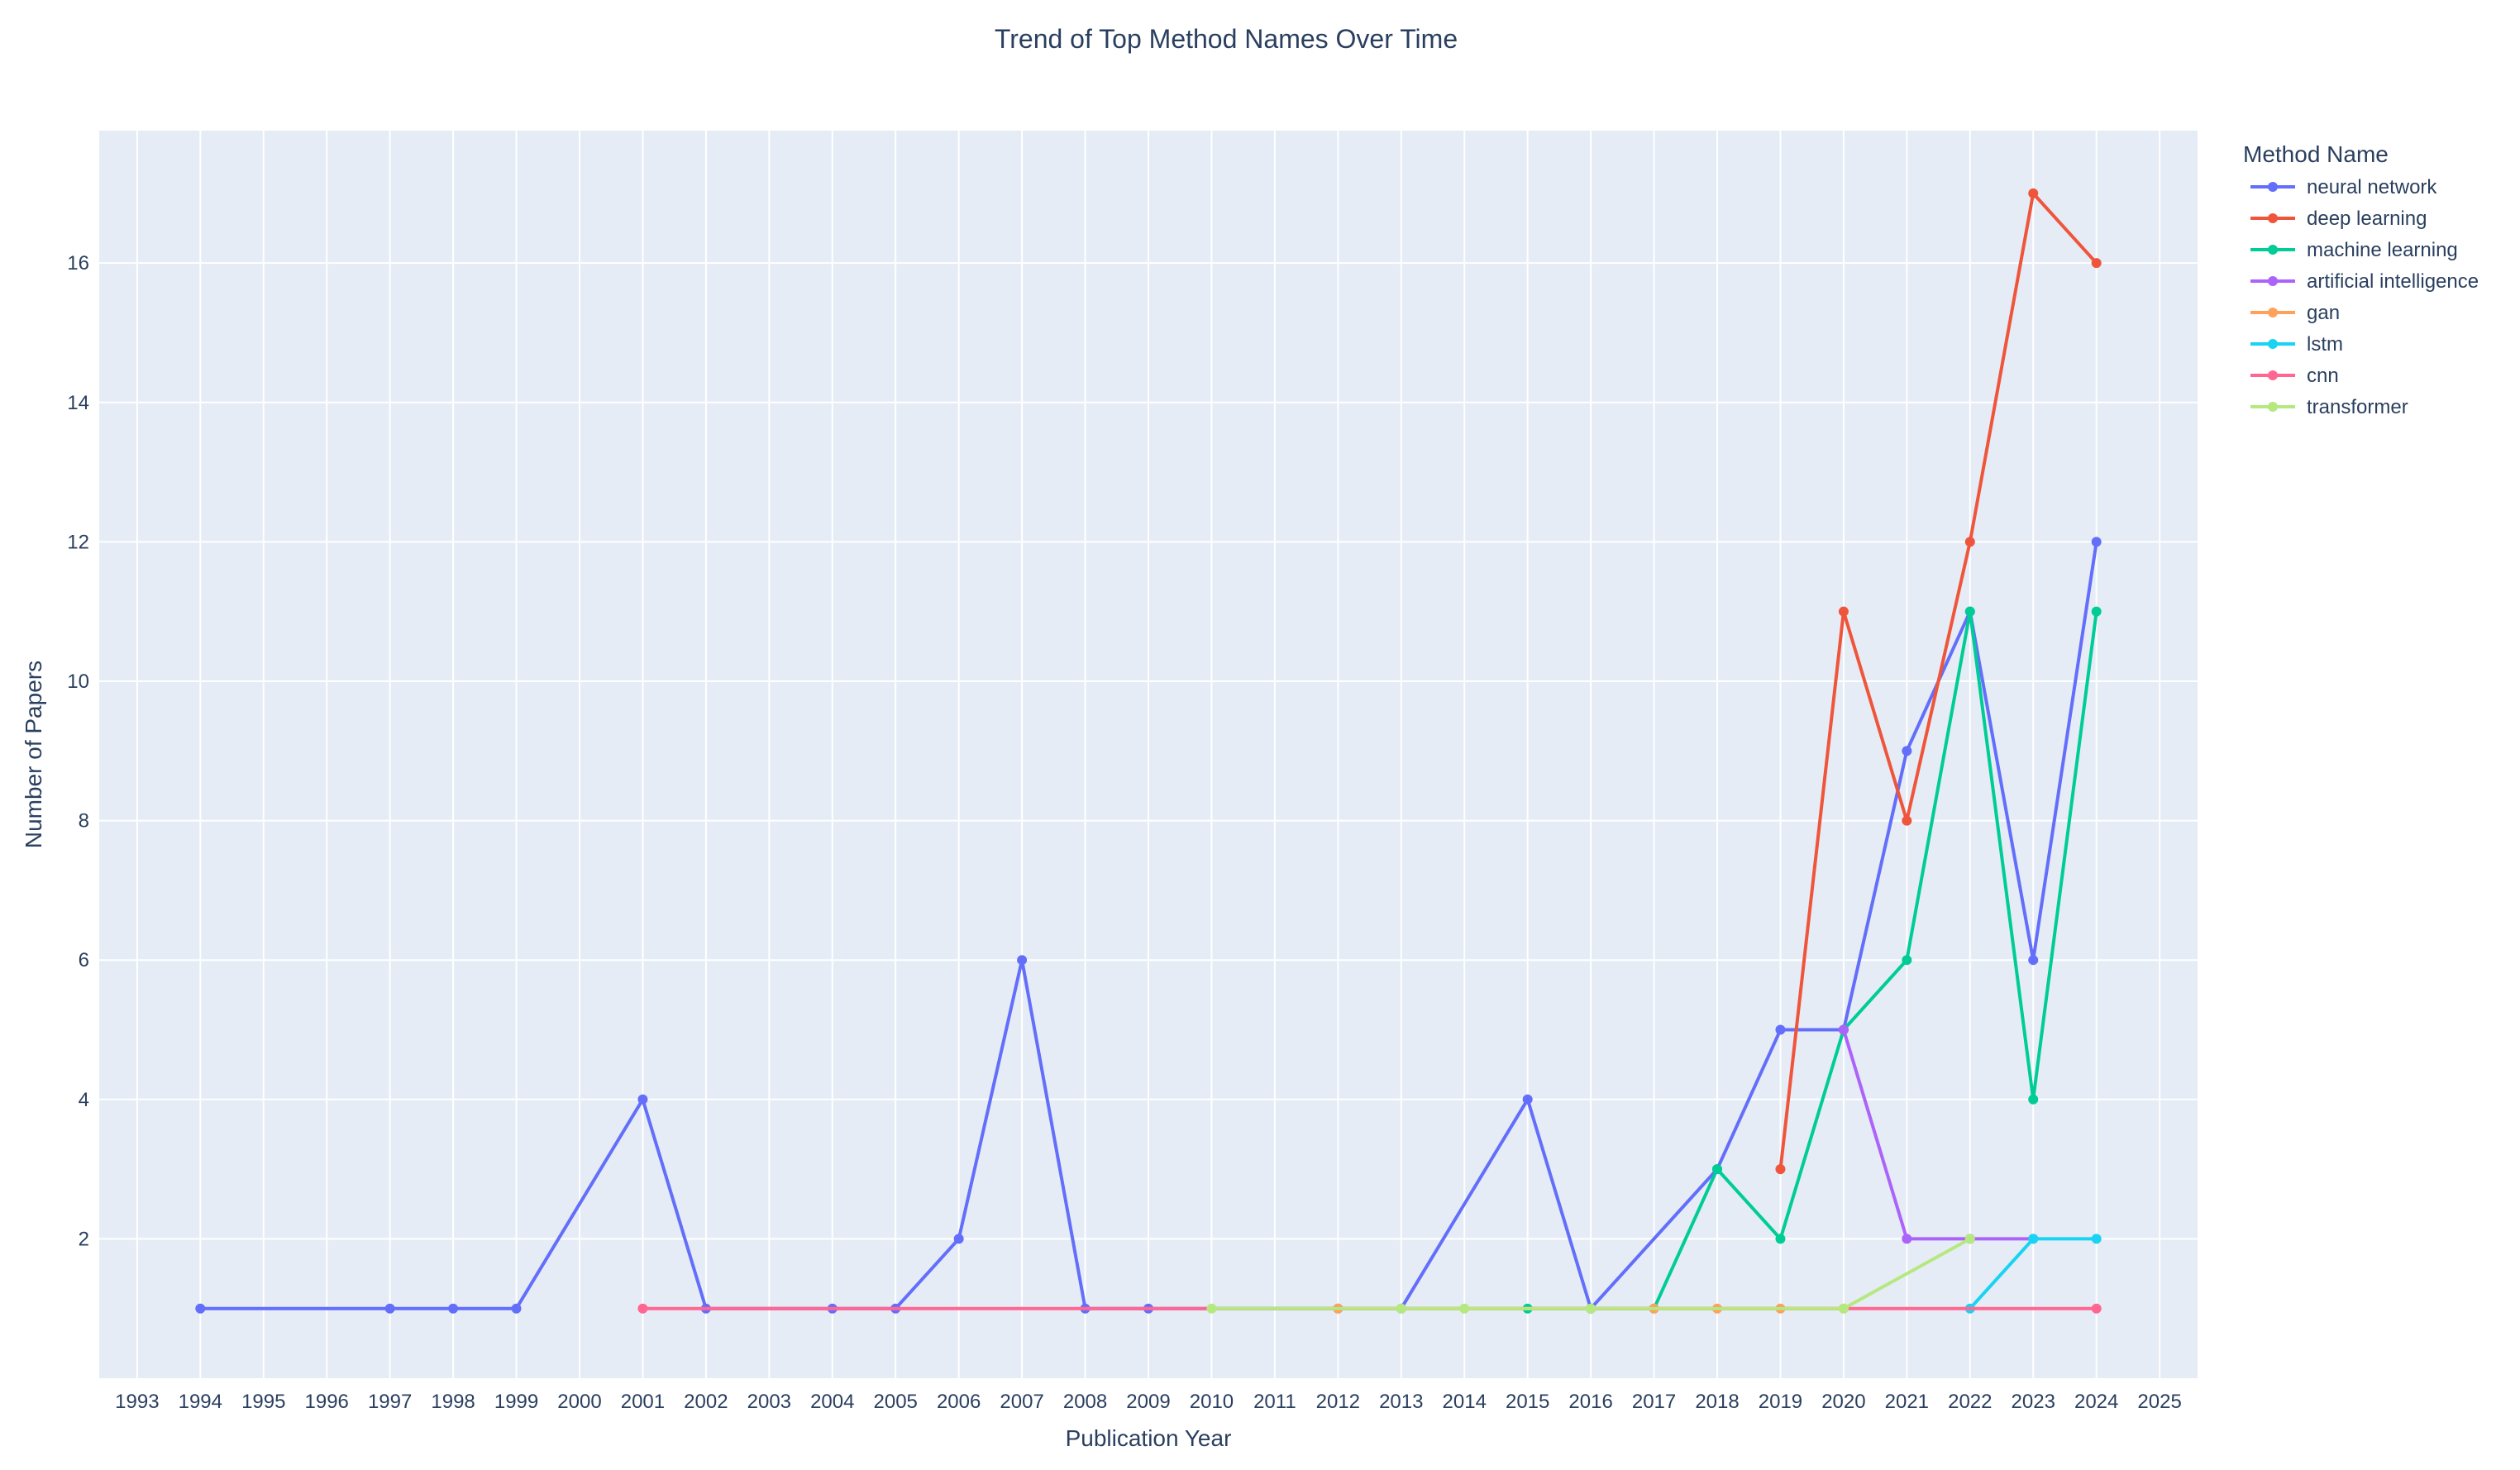  Describe the element at coordinates (1149, 1438) in the screenshot. I see `x-axis-title: Publication Year` at that location.